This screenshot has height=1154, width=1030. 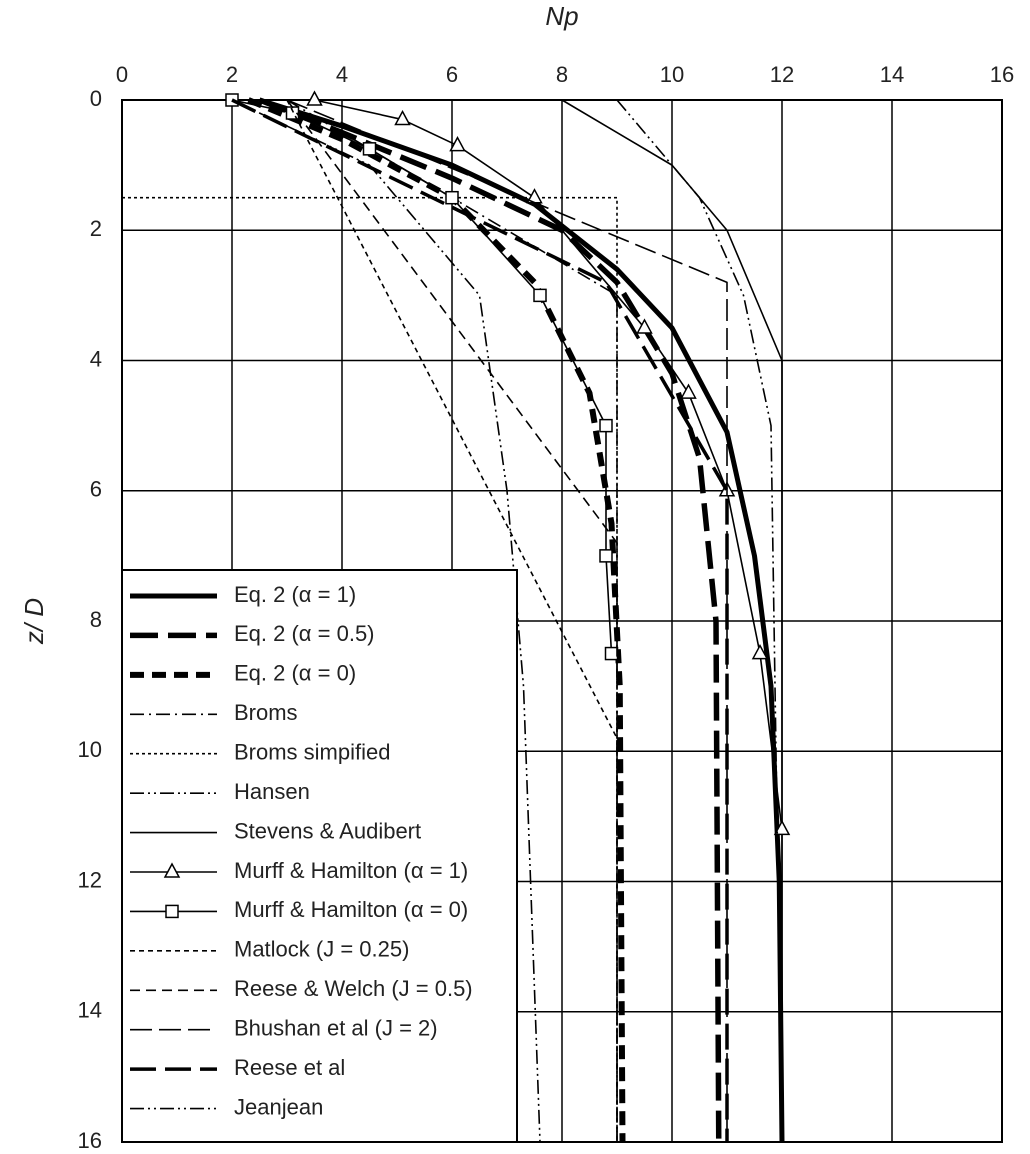 I want to click on x-tick-label: 14, so click(x=892, y=74).